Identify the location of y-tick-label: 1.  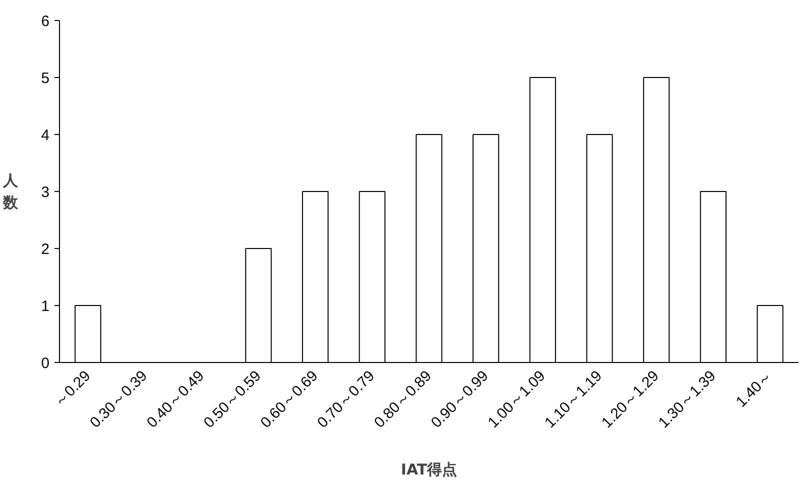
(45, 306).